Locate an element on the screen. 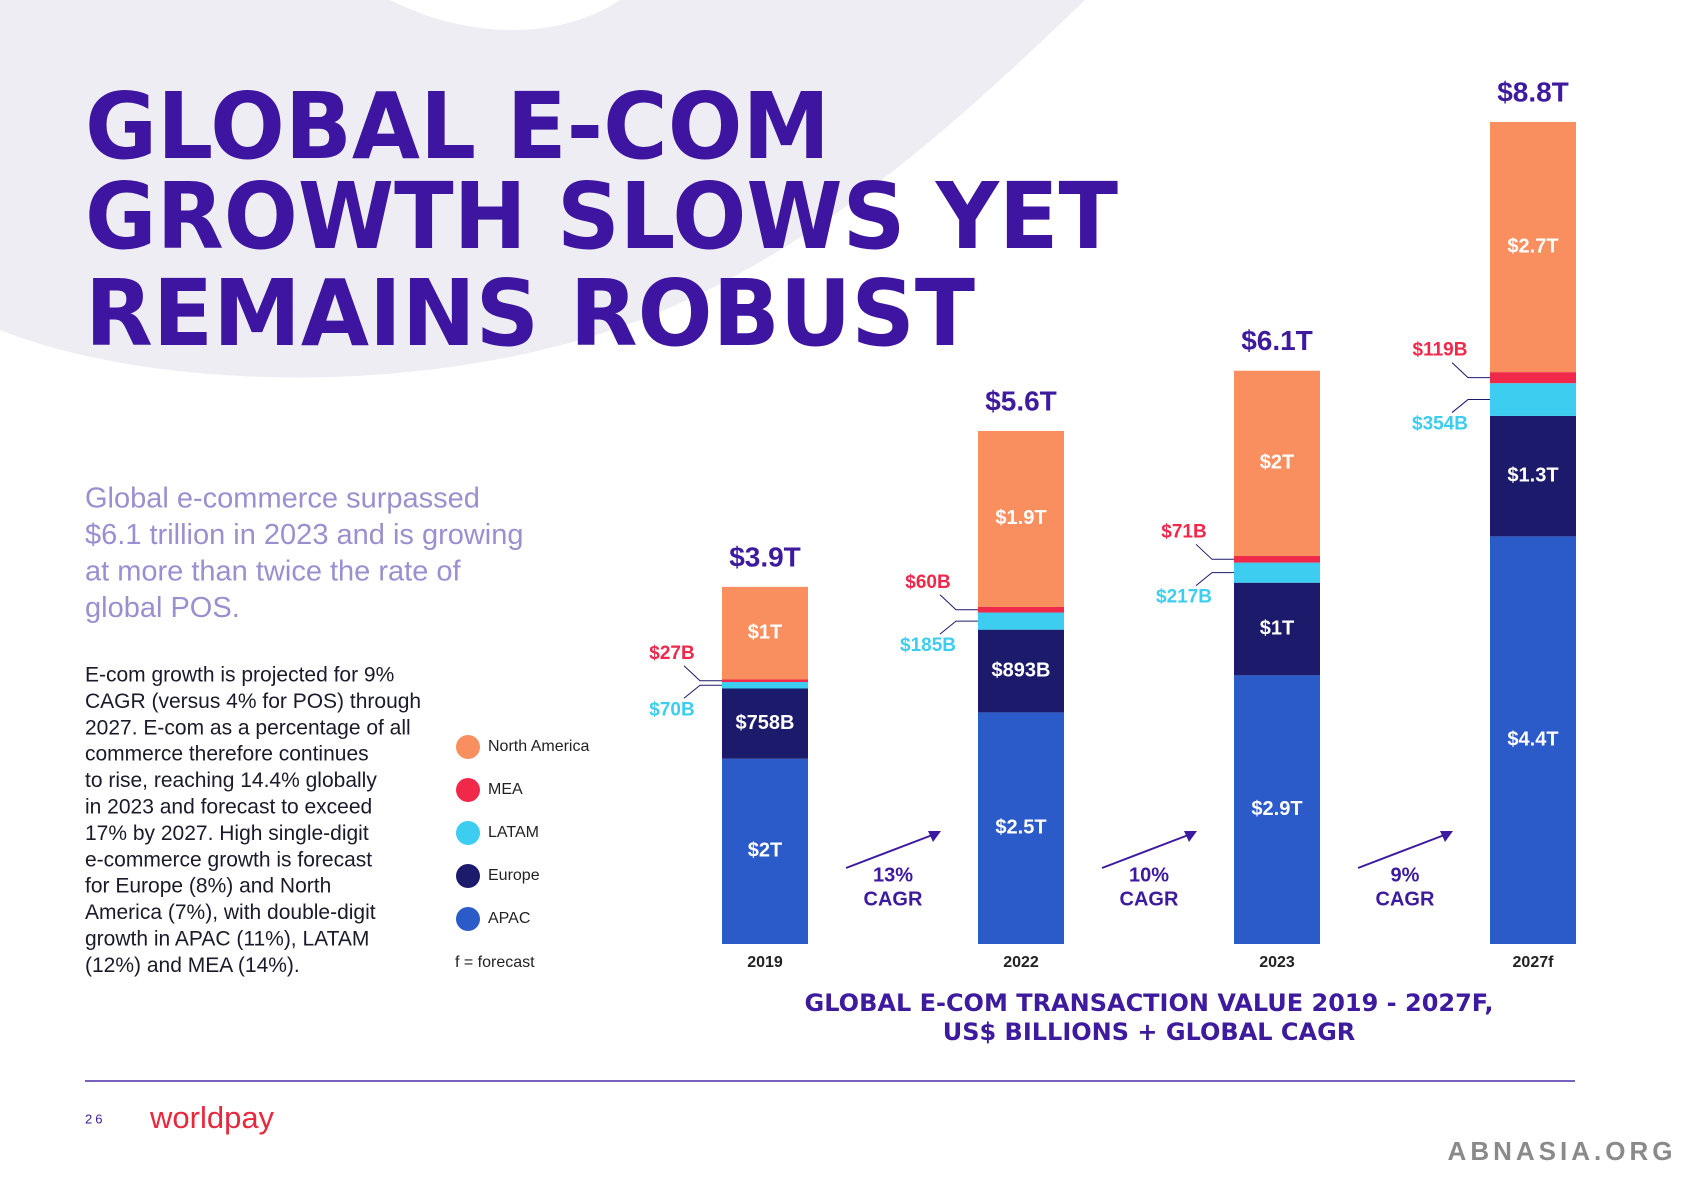 The height and width of the screenshot is (1191, 1684). body-line: E-com growth is projected for 9% is located at coordinates (239, 675).